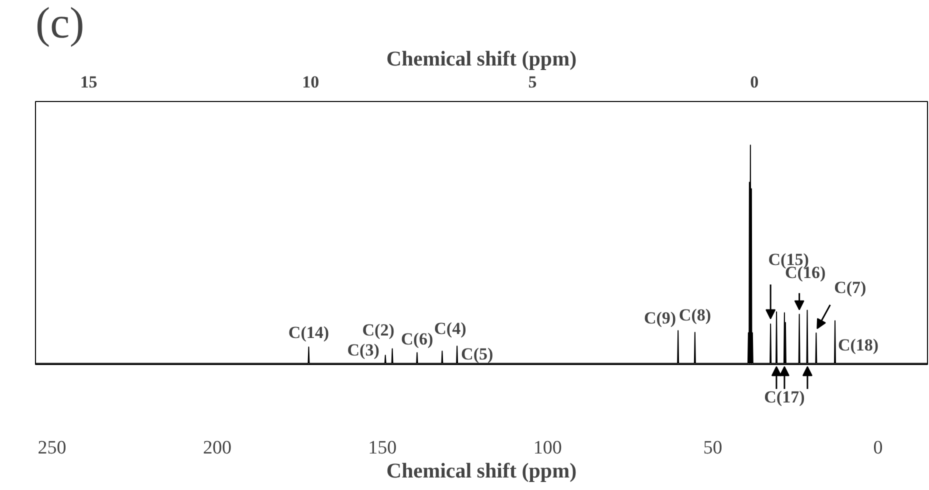 This screenshot has height=490, width=929. I want to click on annotation: C(5), so click(477, 354).